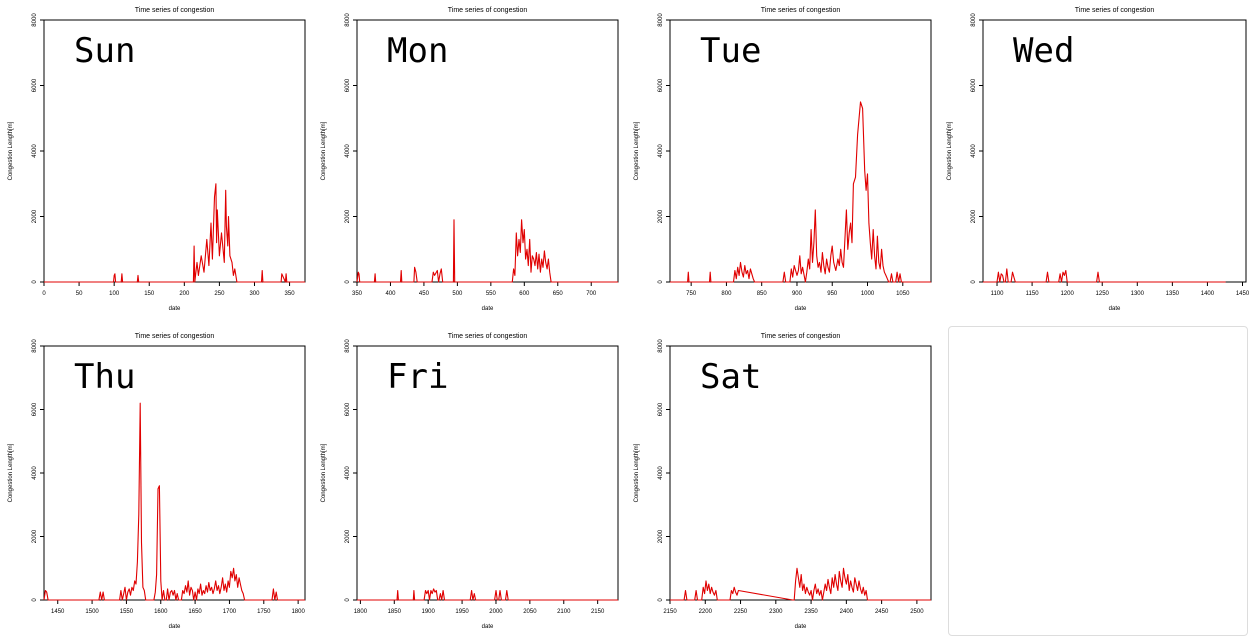 Image resolution: width=1254 pixels, height=640 pixels. I want to click on x-tick-label: 2350, so click(811, 612).